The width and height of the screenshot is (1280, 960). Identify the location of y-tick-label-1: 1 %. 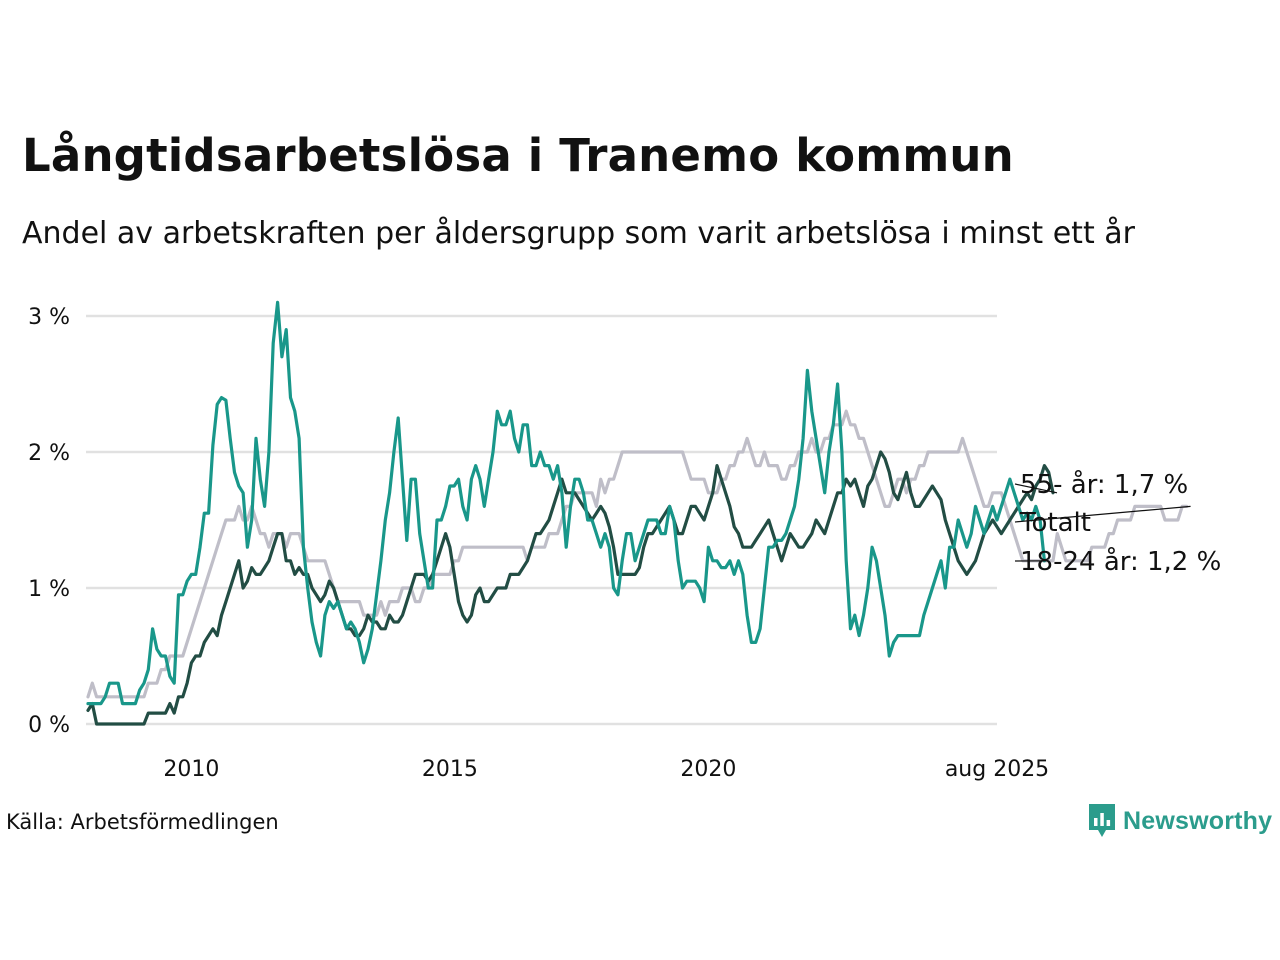
(49, 589).